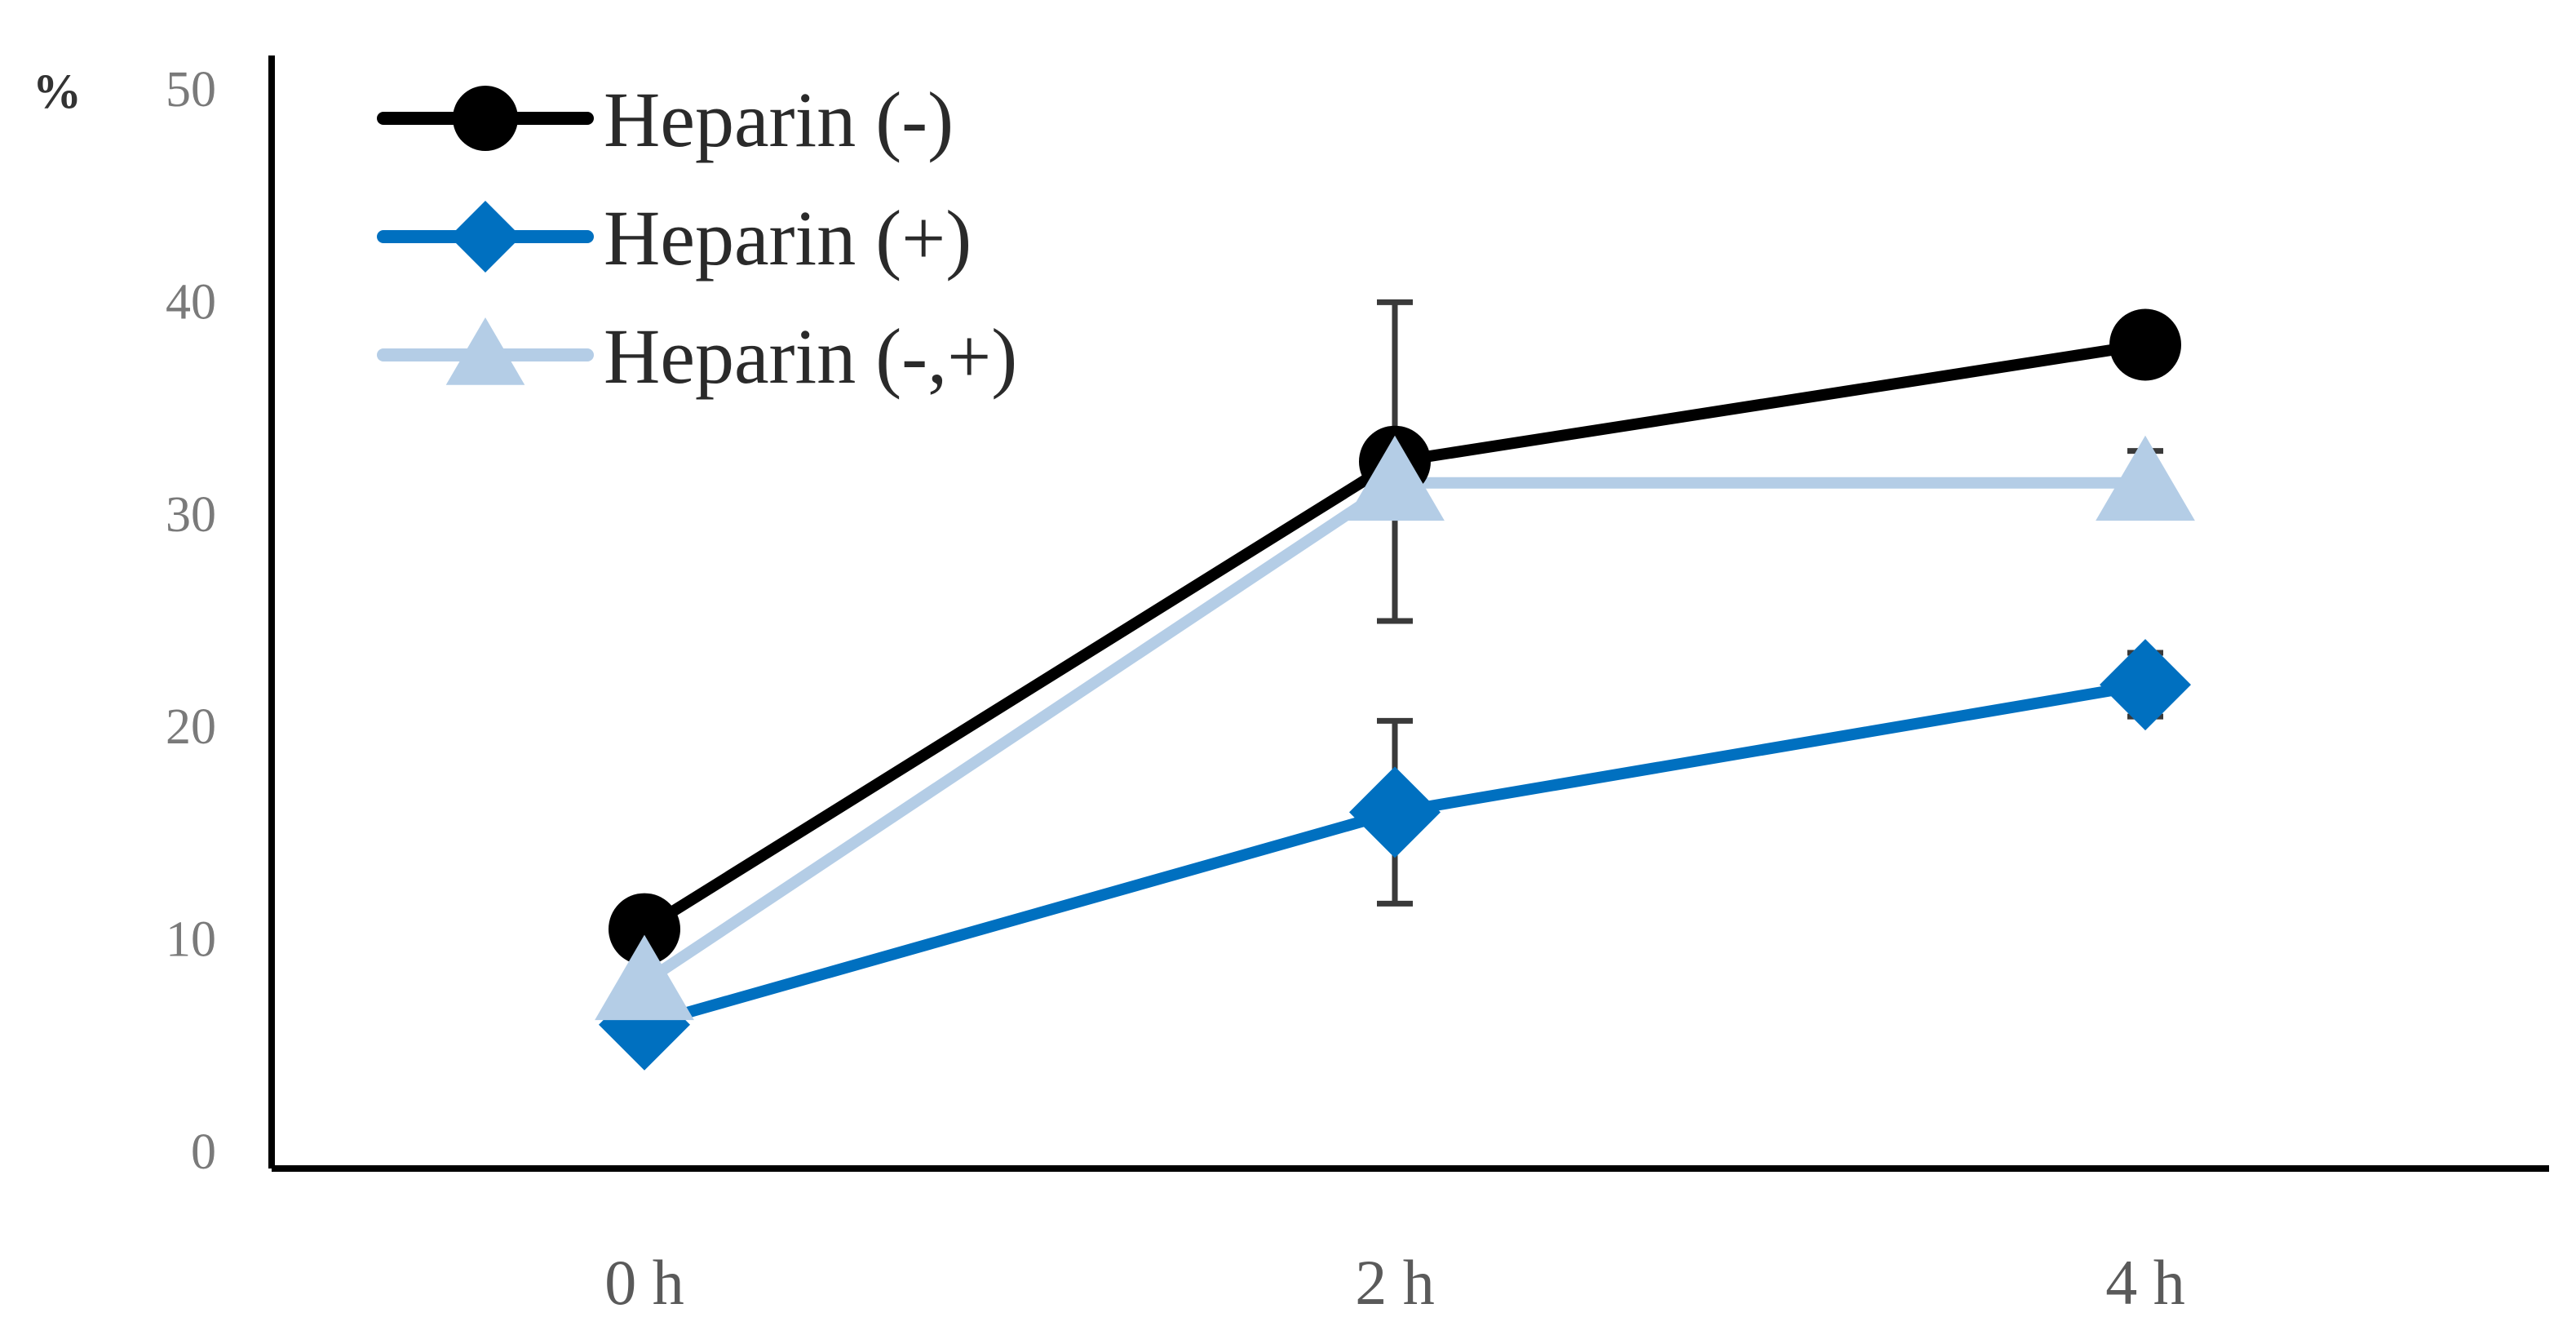  Describe the element at coordinates (203, 1152) in the screenshot. I see `y-tick-label: 0` at that location.